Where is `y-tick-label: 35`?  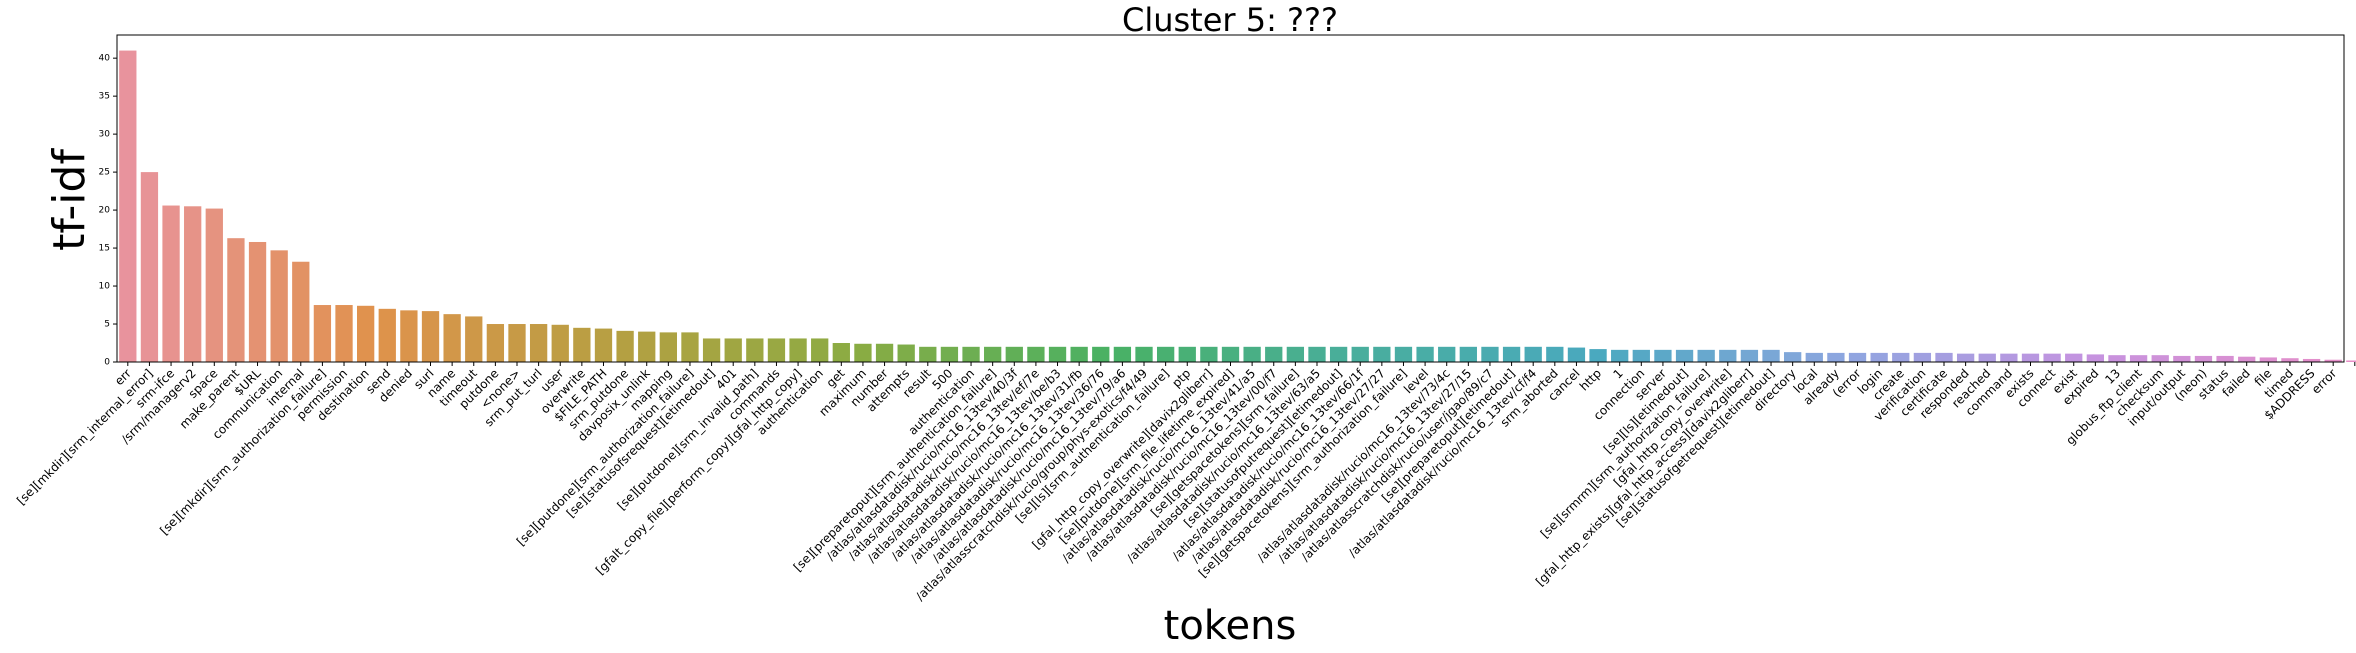 y-tick-label: 35 is located at coordinates (104, 97).